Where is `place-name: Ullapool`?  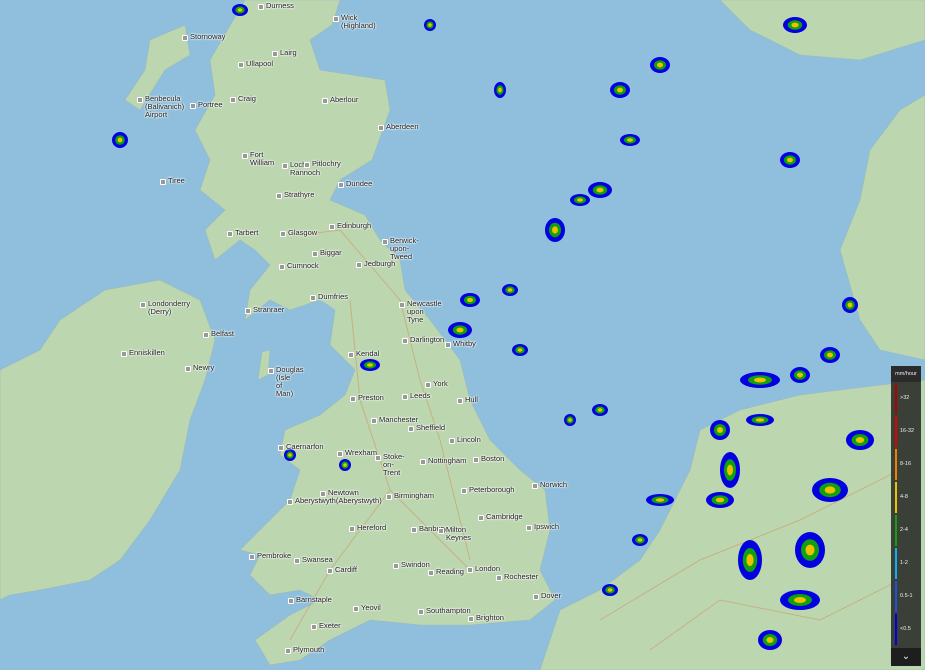
place-name: Ullapool is located at coordinates (260, 63).